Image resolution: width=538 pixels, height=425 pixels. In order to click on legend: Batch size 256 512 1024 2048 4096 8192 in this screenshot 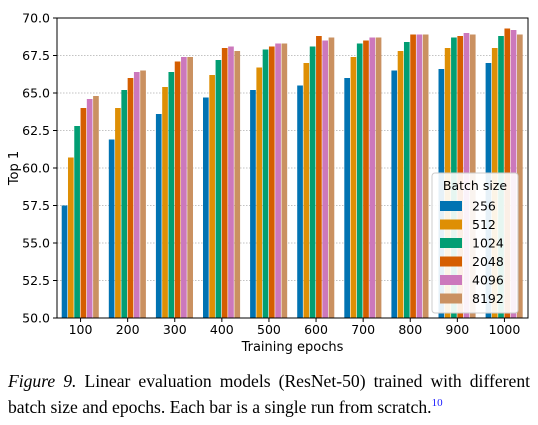, I will do `click(475, 243)`.